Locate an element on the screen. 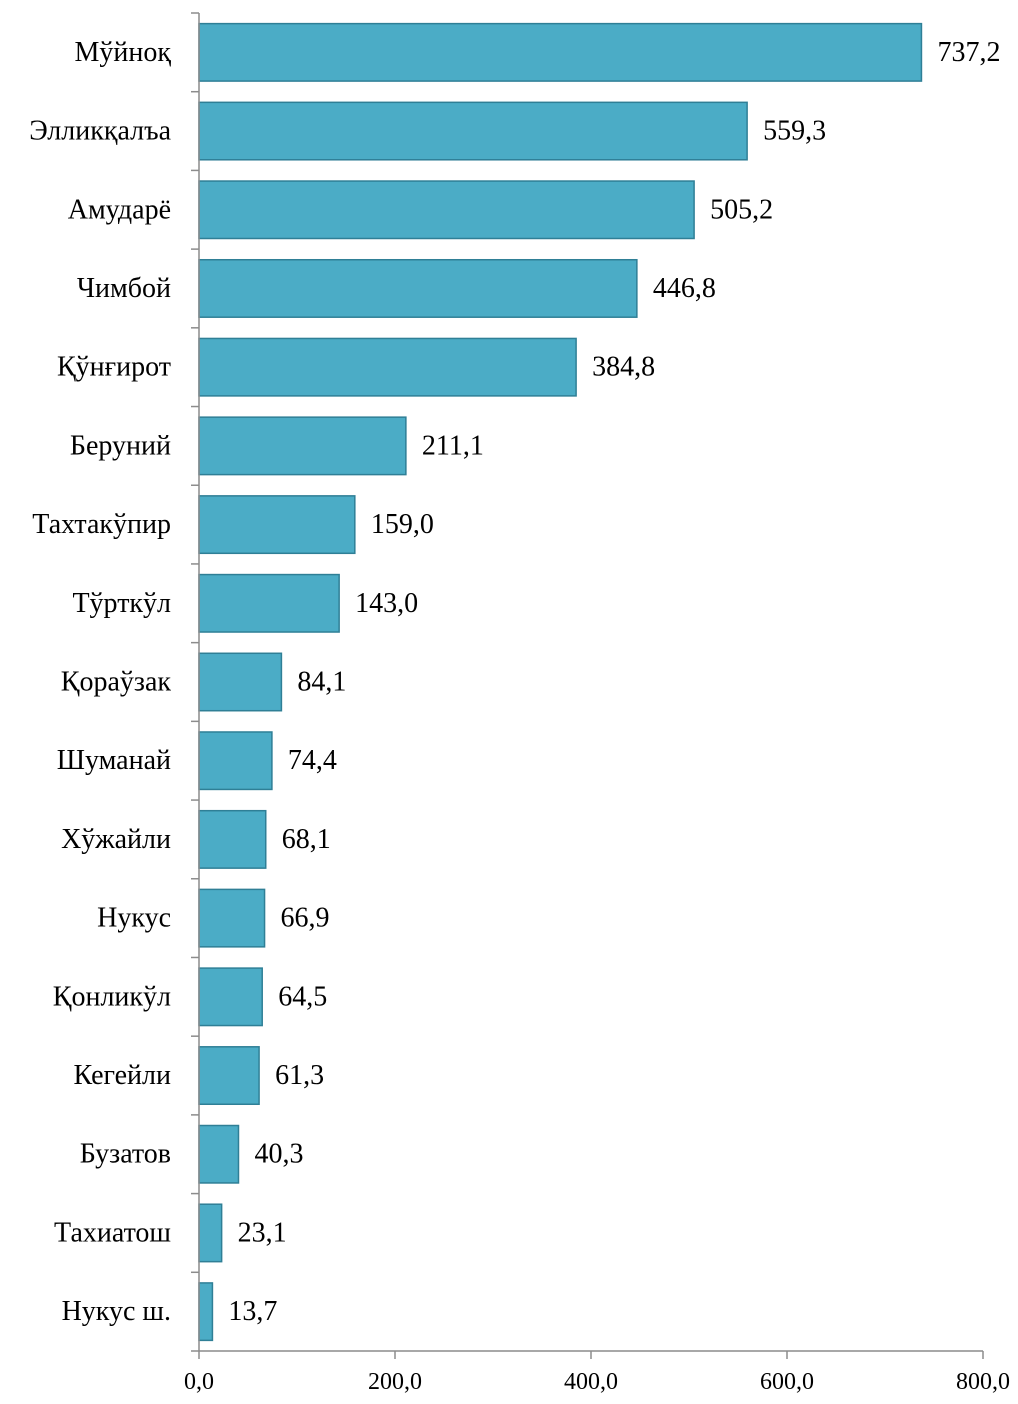 This screenshot has width=1018, height=1404. category-label: Шуманай is located at coordinates (114, 760).